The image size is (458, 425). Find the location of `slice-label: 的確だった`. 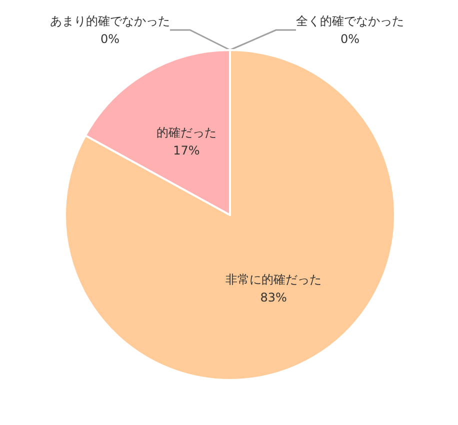

slice-label: 的確だった is located at coordinates (186, 132).